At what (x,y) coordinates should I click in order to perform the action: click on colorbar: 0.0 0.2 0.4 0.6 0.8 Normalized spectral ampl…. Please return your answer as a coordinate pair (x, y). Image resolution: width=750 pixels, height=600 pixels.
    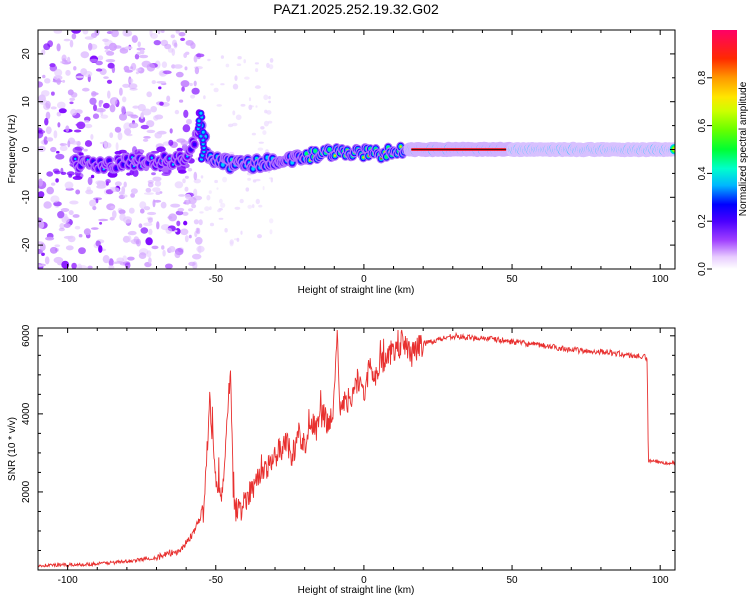
    Looking at the image, I should click on (723, 153).